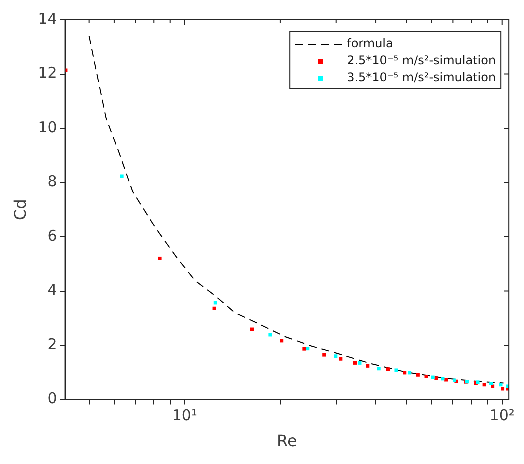 This screenshot has width=524, height=464. Describe the element at coordinates (421, 77) in the screenshot. I see `legend-label: 3.5*10⁻⁵ m/s²-simulation` at that location.